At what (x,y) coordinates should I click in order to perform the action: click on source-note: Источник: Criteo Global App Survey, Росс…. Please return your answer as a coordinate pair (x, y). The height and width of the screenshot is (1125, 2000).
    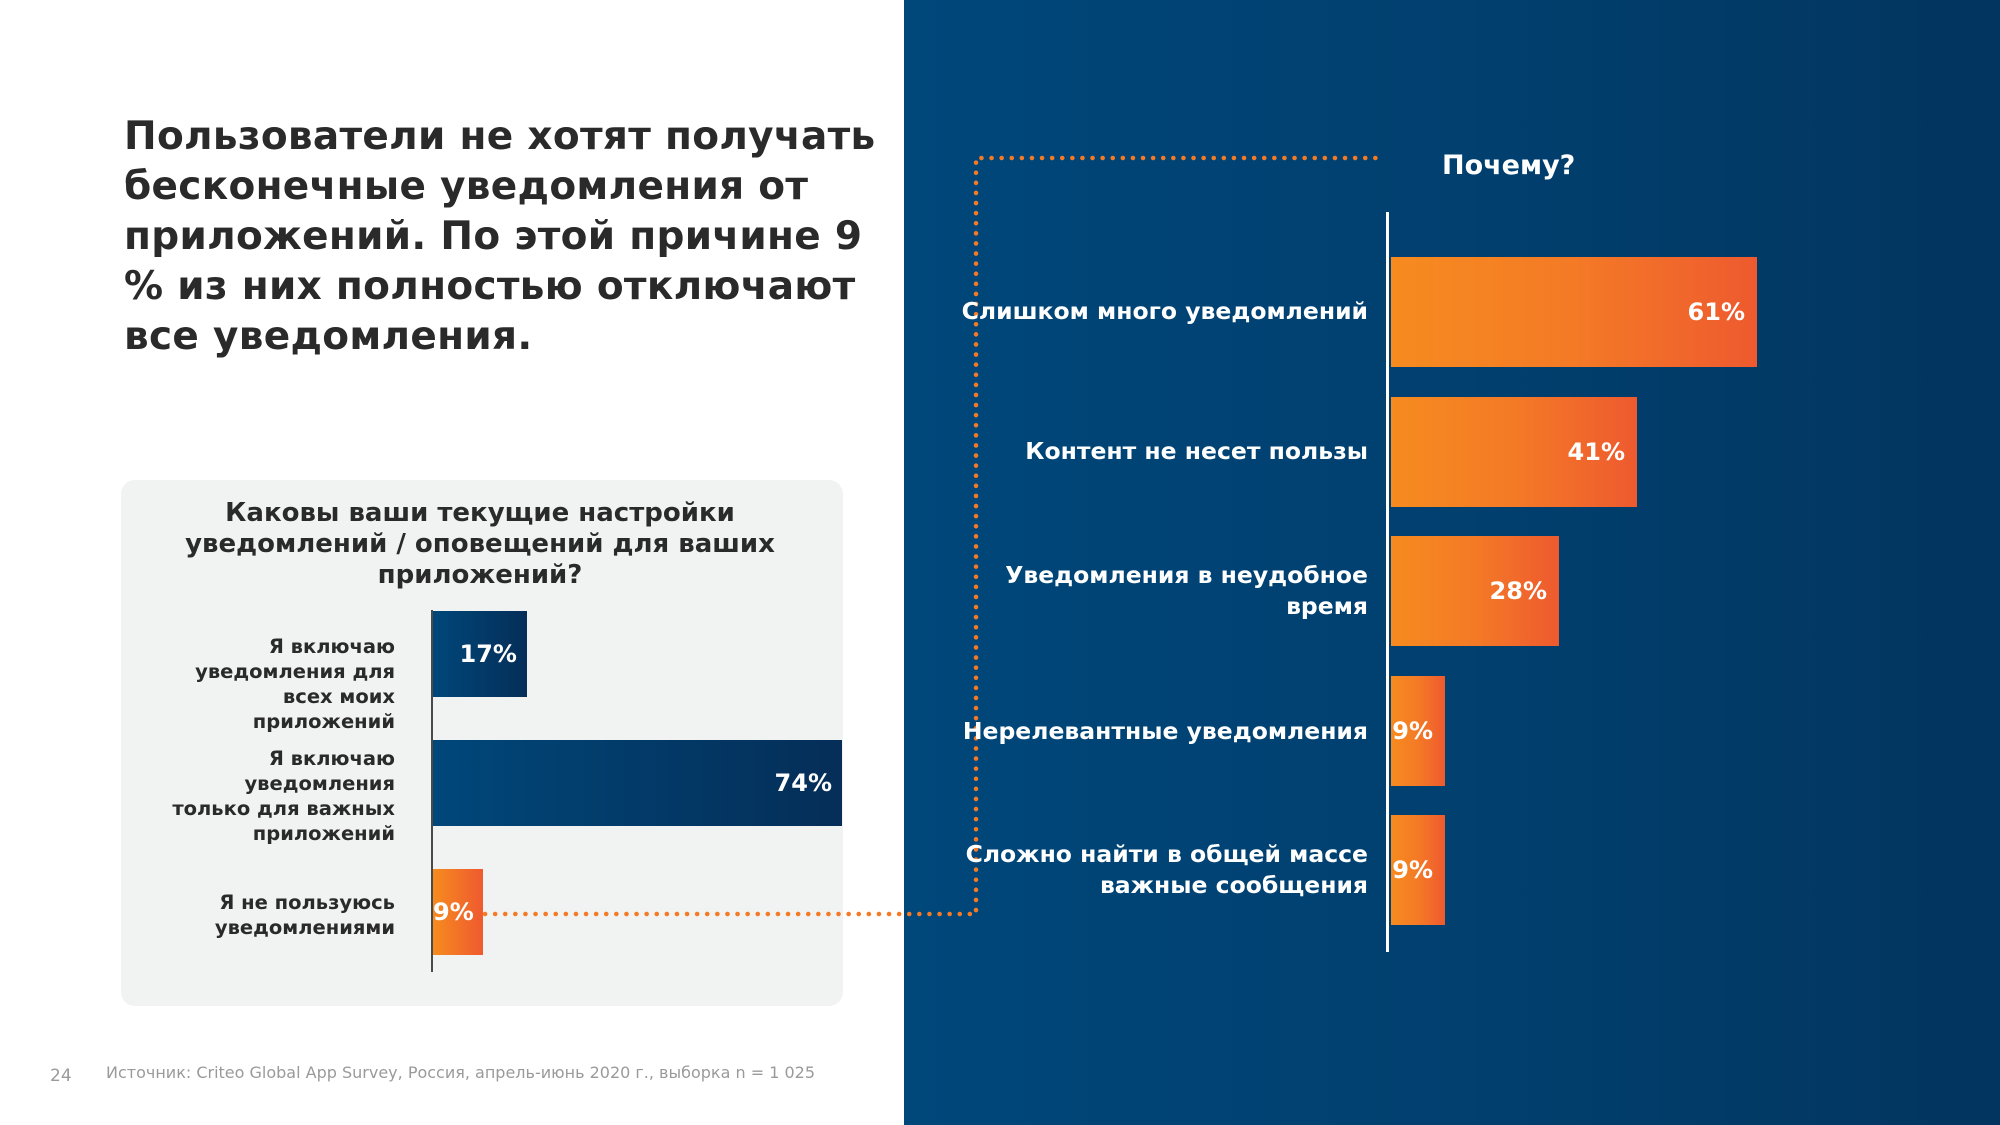
    Looking at the image, I should click on (460, 1072).